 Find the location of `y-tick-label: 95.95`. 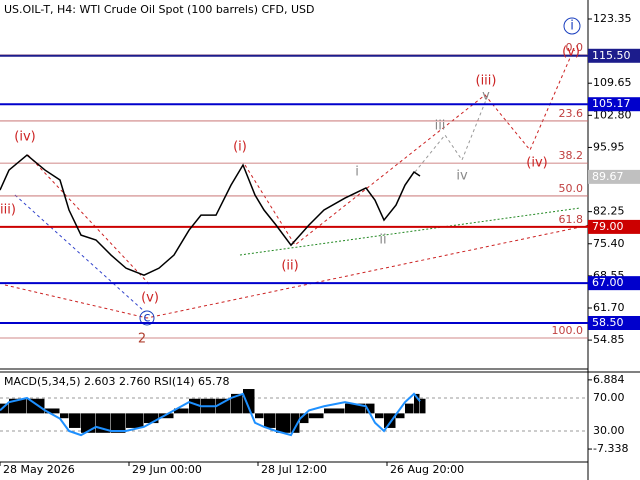

y-tick-label: 95.95 is located at coordinates (609, 146).